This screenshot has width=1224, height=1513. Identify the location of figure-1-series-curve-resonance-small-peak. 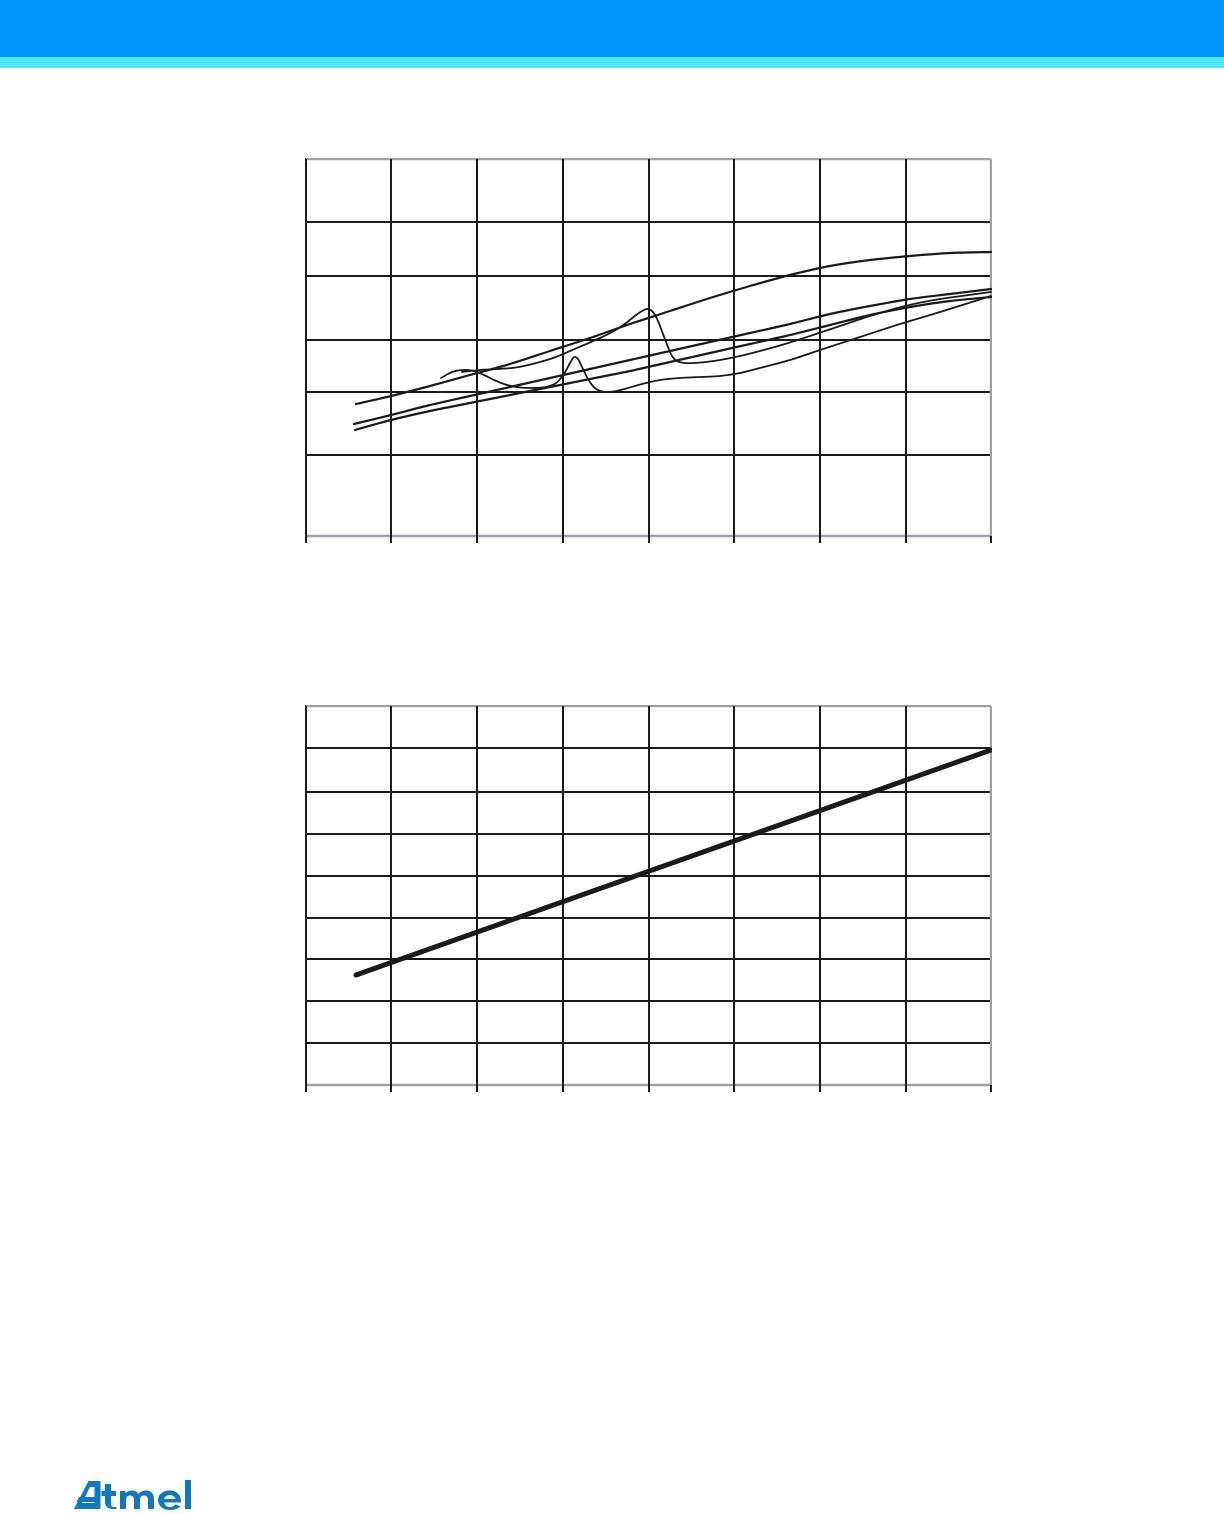
(716, 344).